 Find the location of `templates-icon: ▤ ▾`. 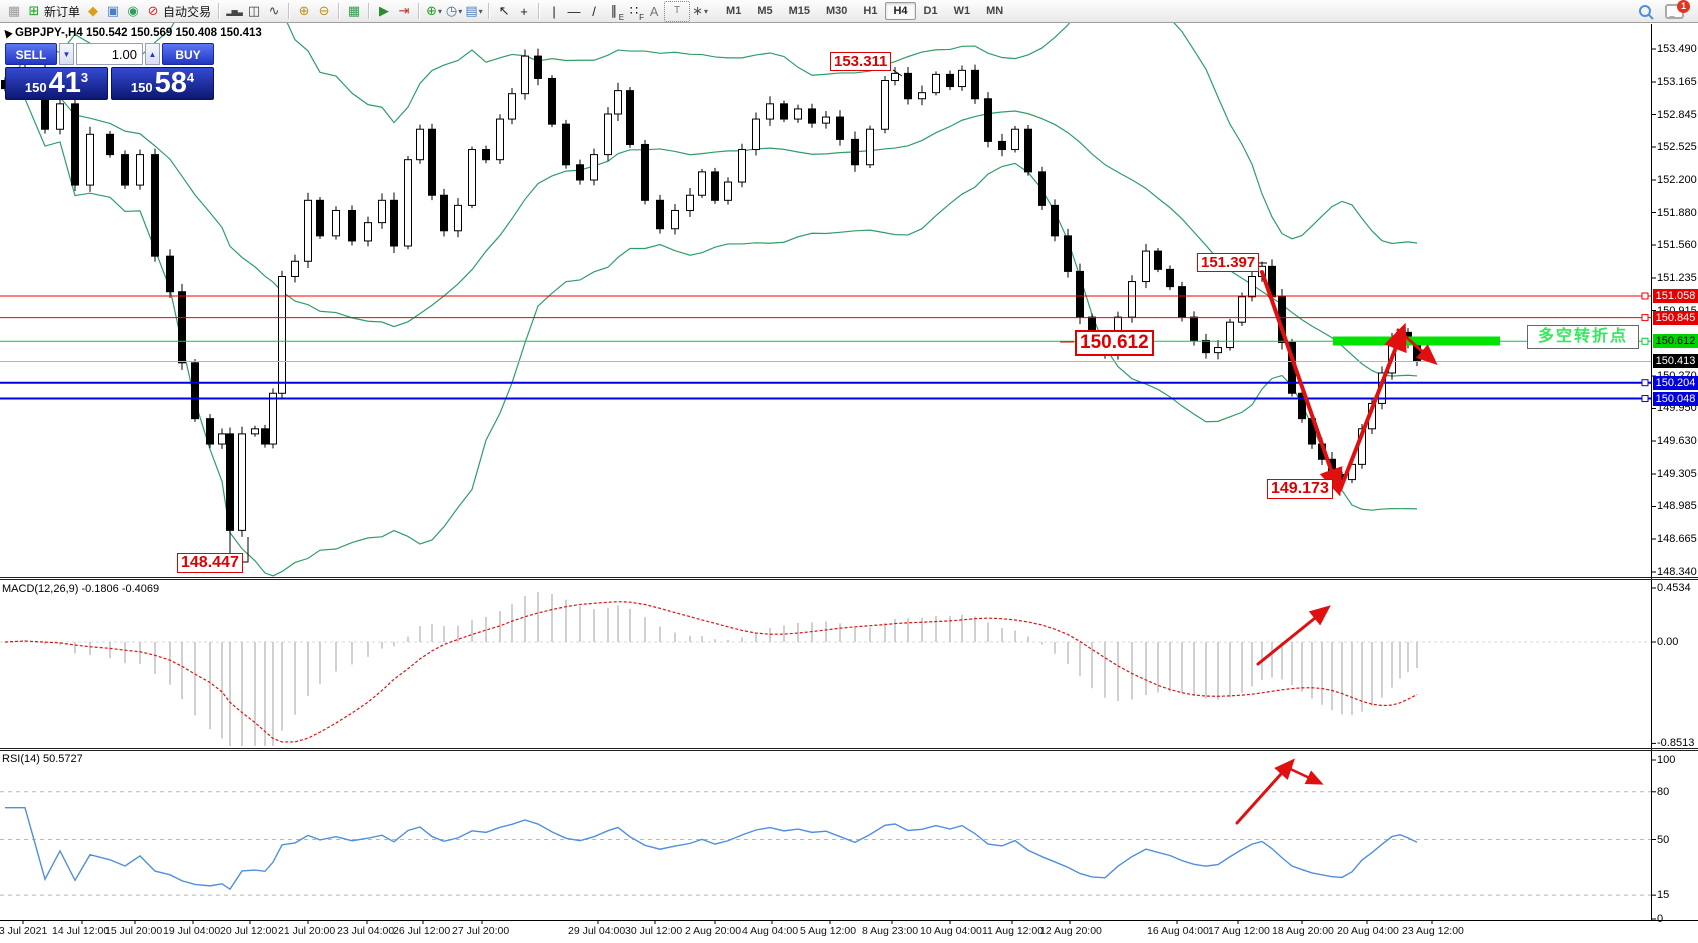

templates-icon: ▤ ▾ is located at coordinates (474, 10).